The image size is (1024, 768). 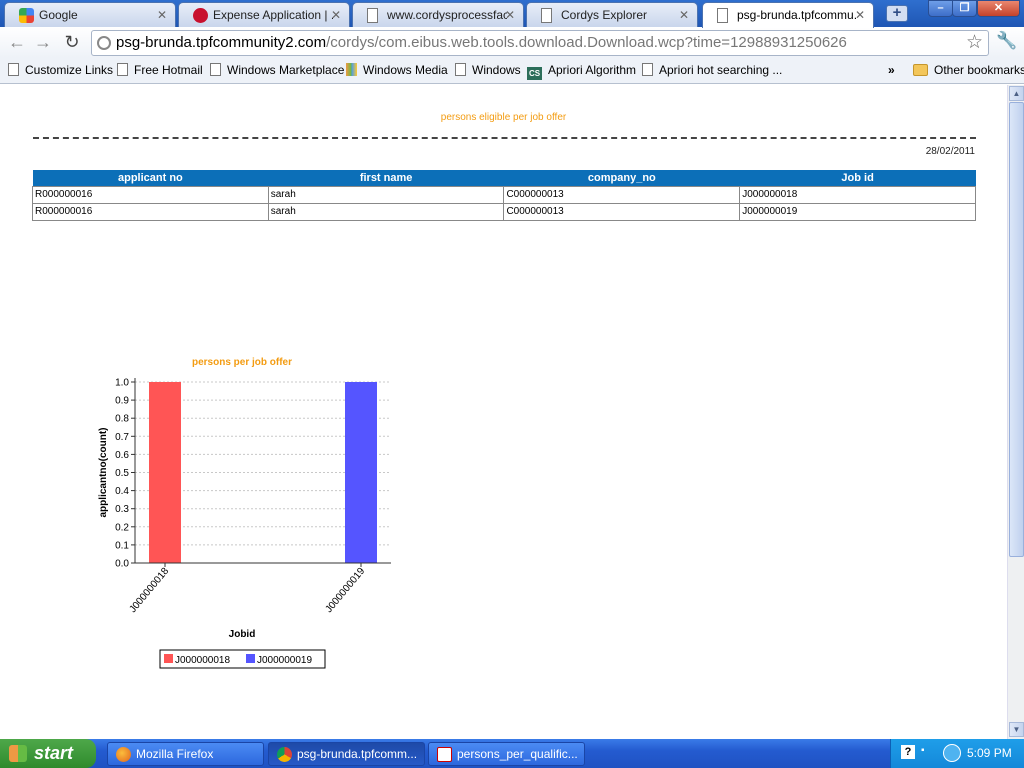 I want to click on dashed-divider, so click(x=504, y=138).